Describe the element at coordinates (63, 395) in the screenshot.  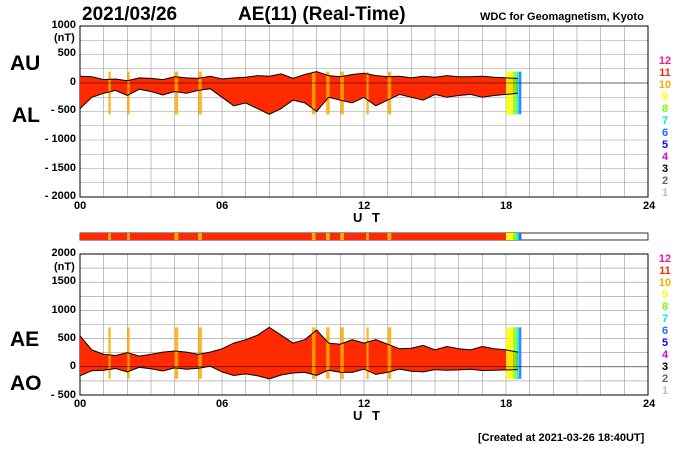
I see `panel2-ytick: - 500` at that location.